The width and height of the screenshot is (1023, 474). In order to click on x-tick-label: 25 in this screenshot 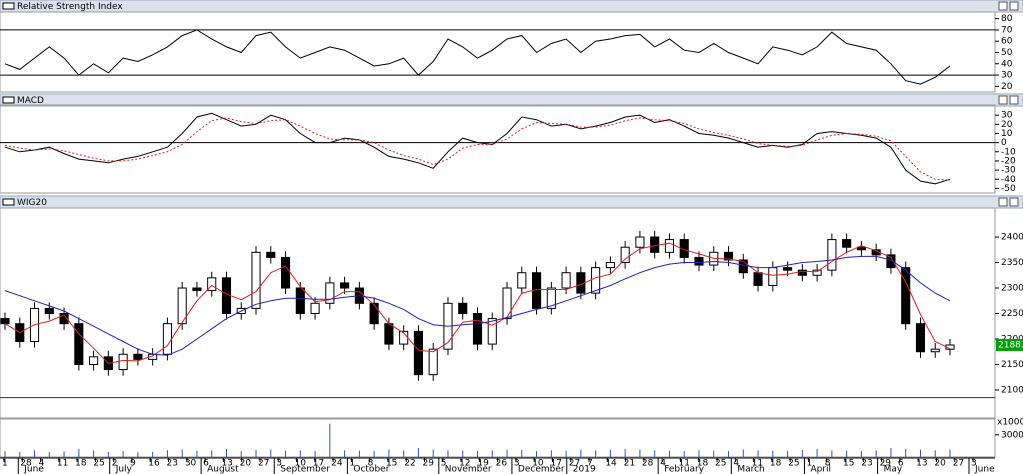, I will do `click(98, 464)`.